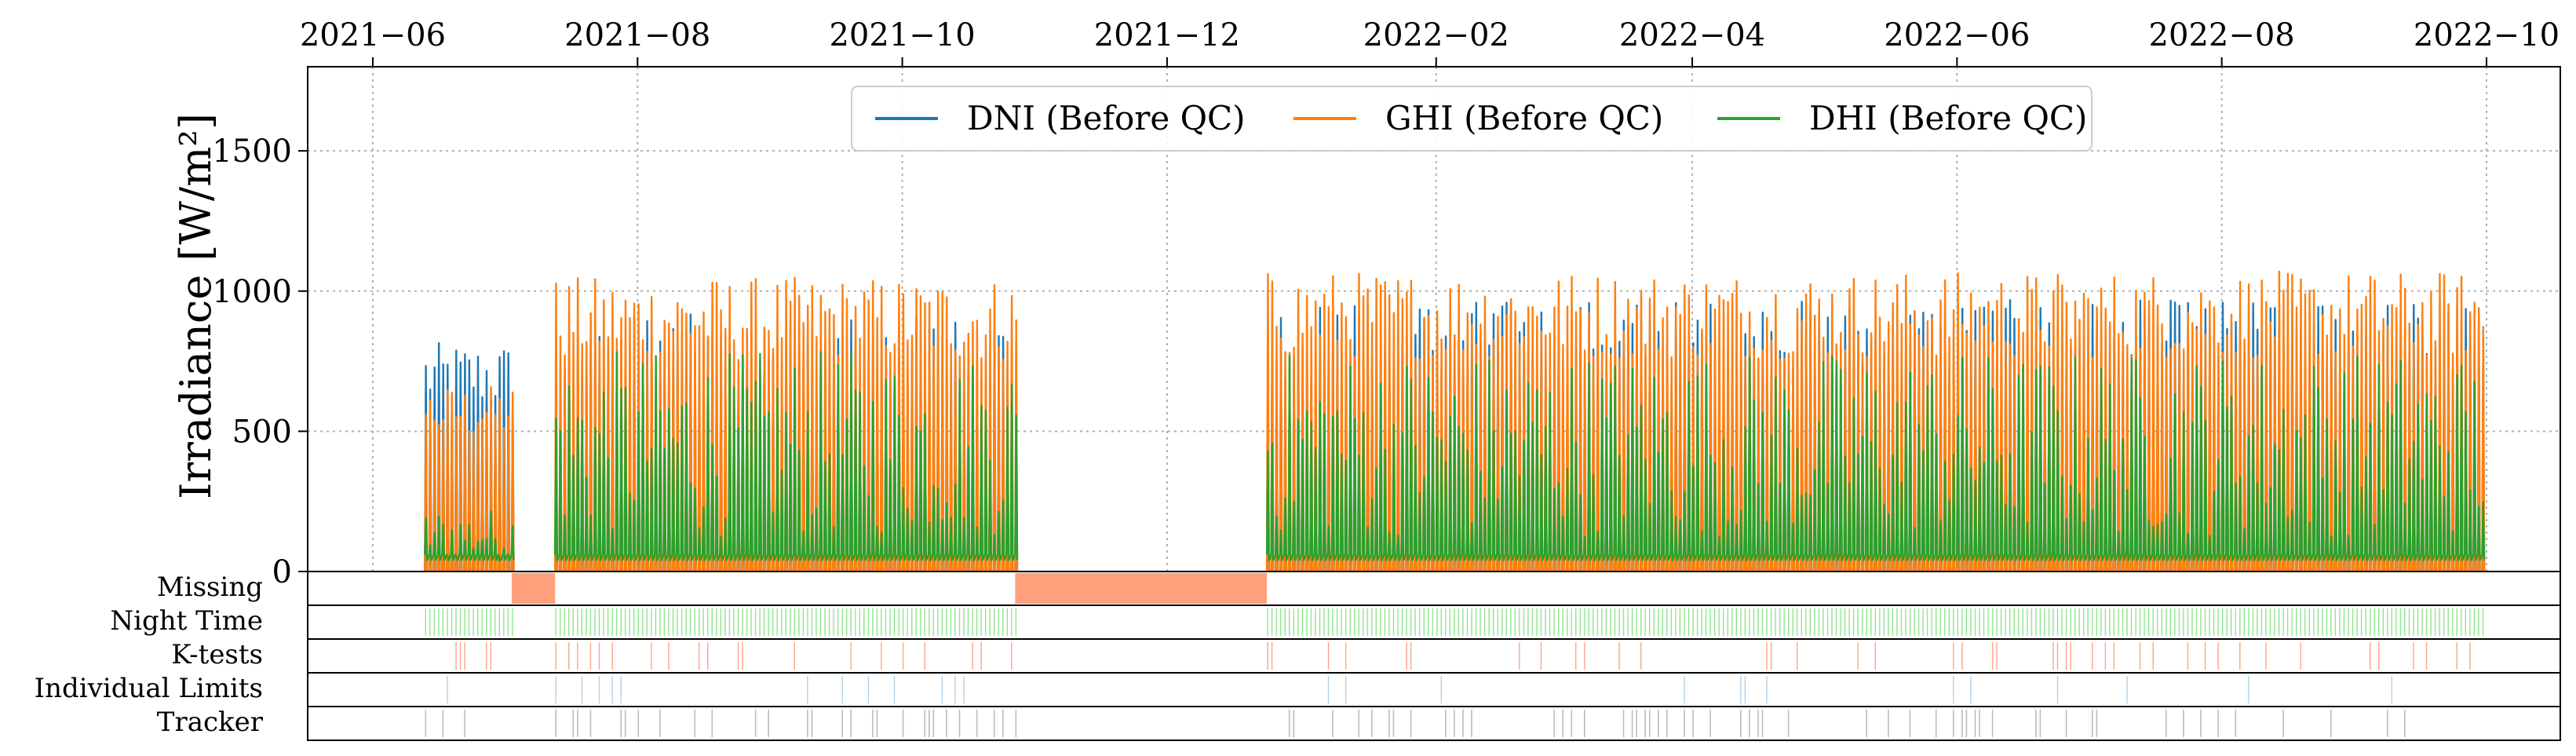 The height and width of the screenshot is (756, 2576). What do you see at coordinates (252, 292) in the screenshot?
I see `y-tick-label: 1000` at bounding box center [252, 292].